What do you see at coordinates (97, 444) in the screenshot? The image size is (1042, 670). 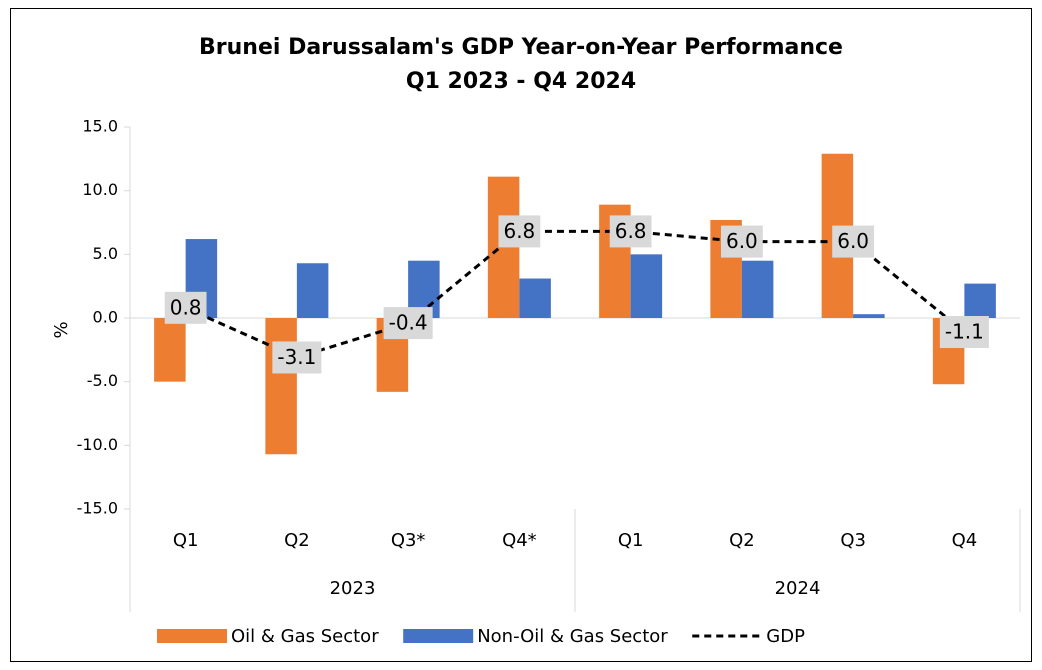 I see `y-tick-label: -10.0` at bounding box center [97, 444].